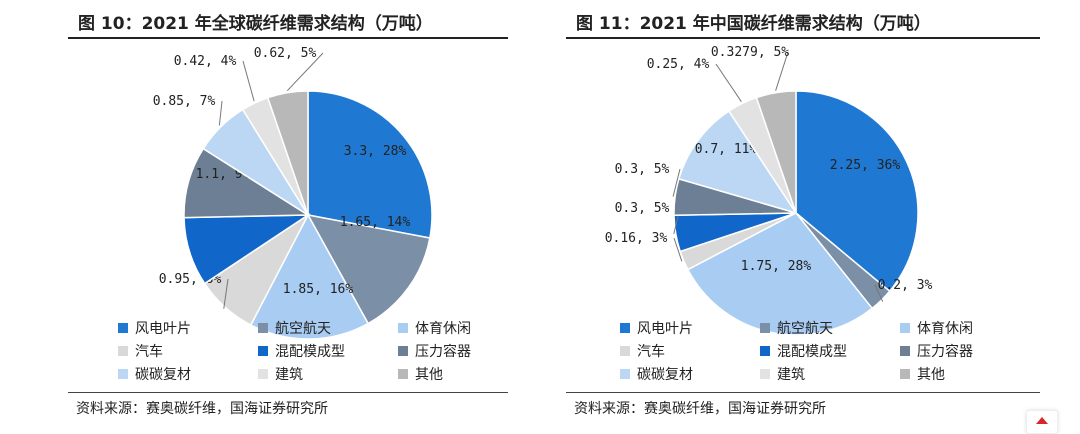  I want to click on slice-label: 0.42, 4%, so click(205, 61).